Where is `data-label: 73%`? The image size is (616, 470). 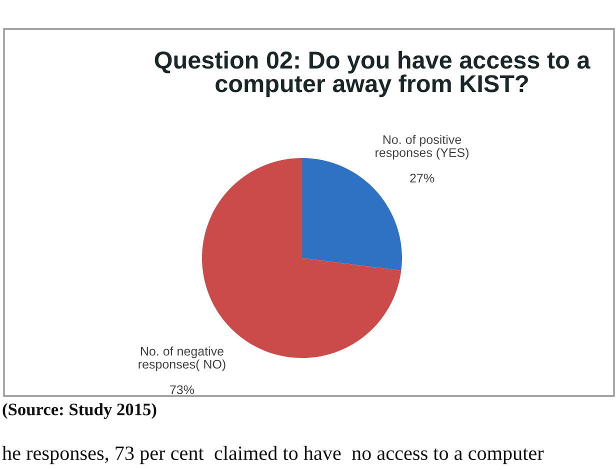
data-label: 73% is located at coordinates (182, 389).